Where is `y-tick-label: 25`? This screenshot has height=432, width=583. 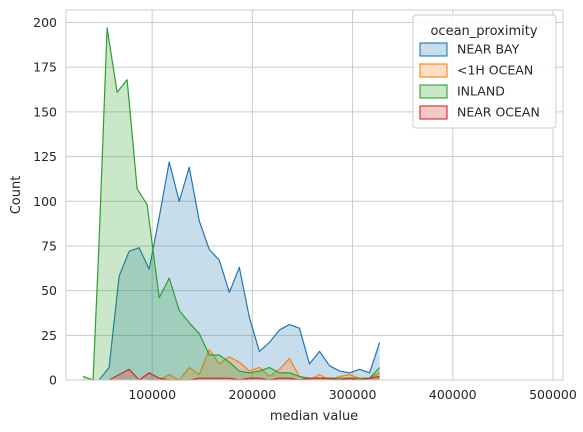 y-tick-label: 25 is located at coordinates (49, 335).